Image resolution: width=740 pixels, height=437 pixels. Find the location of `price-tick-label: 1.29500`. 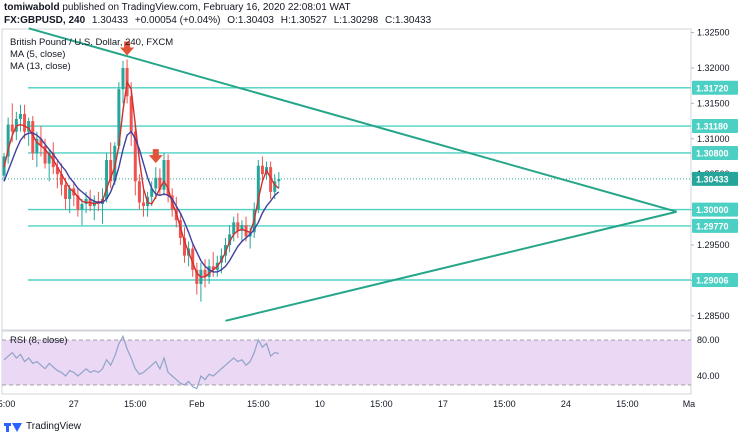

price-tick-label: 1.29500 is located at coordinates (713, 245).